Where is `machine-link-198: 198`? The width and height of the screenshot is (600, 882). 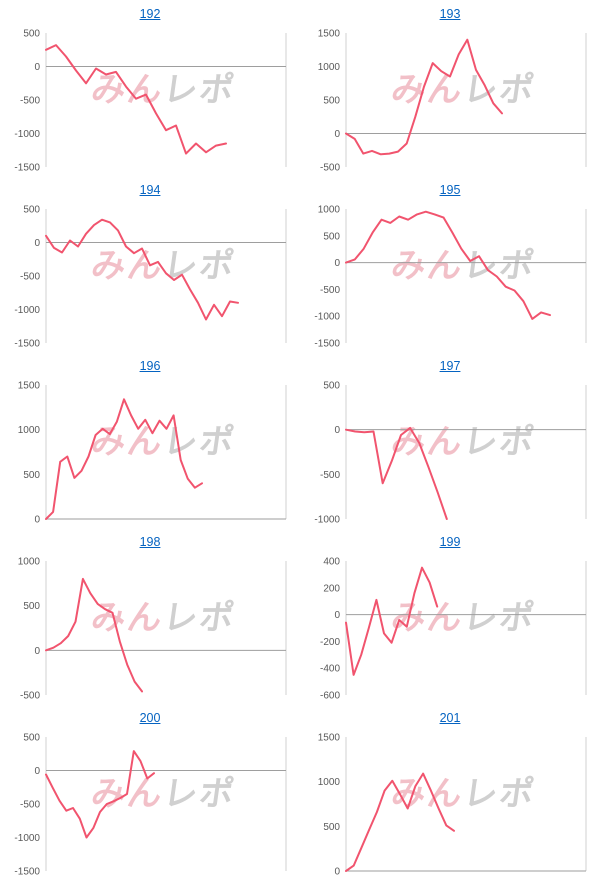
machine-link-198: 198 is located at coordinates (150, 542).